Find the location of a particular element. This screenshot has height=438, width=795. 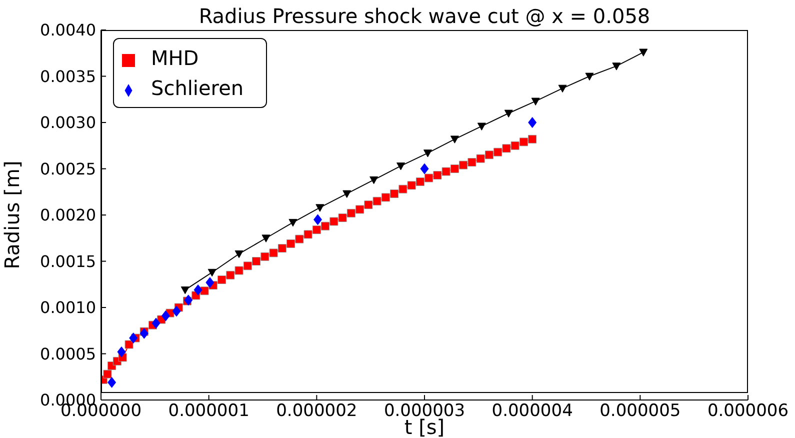

y-tick-label: 0.0020 is located at coordinates (68, 215).